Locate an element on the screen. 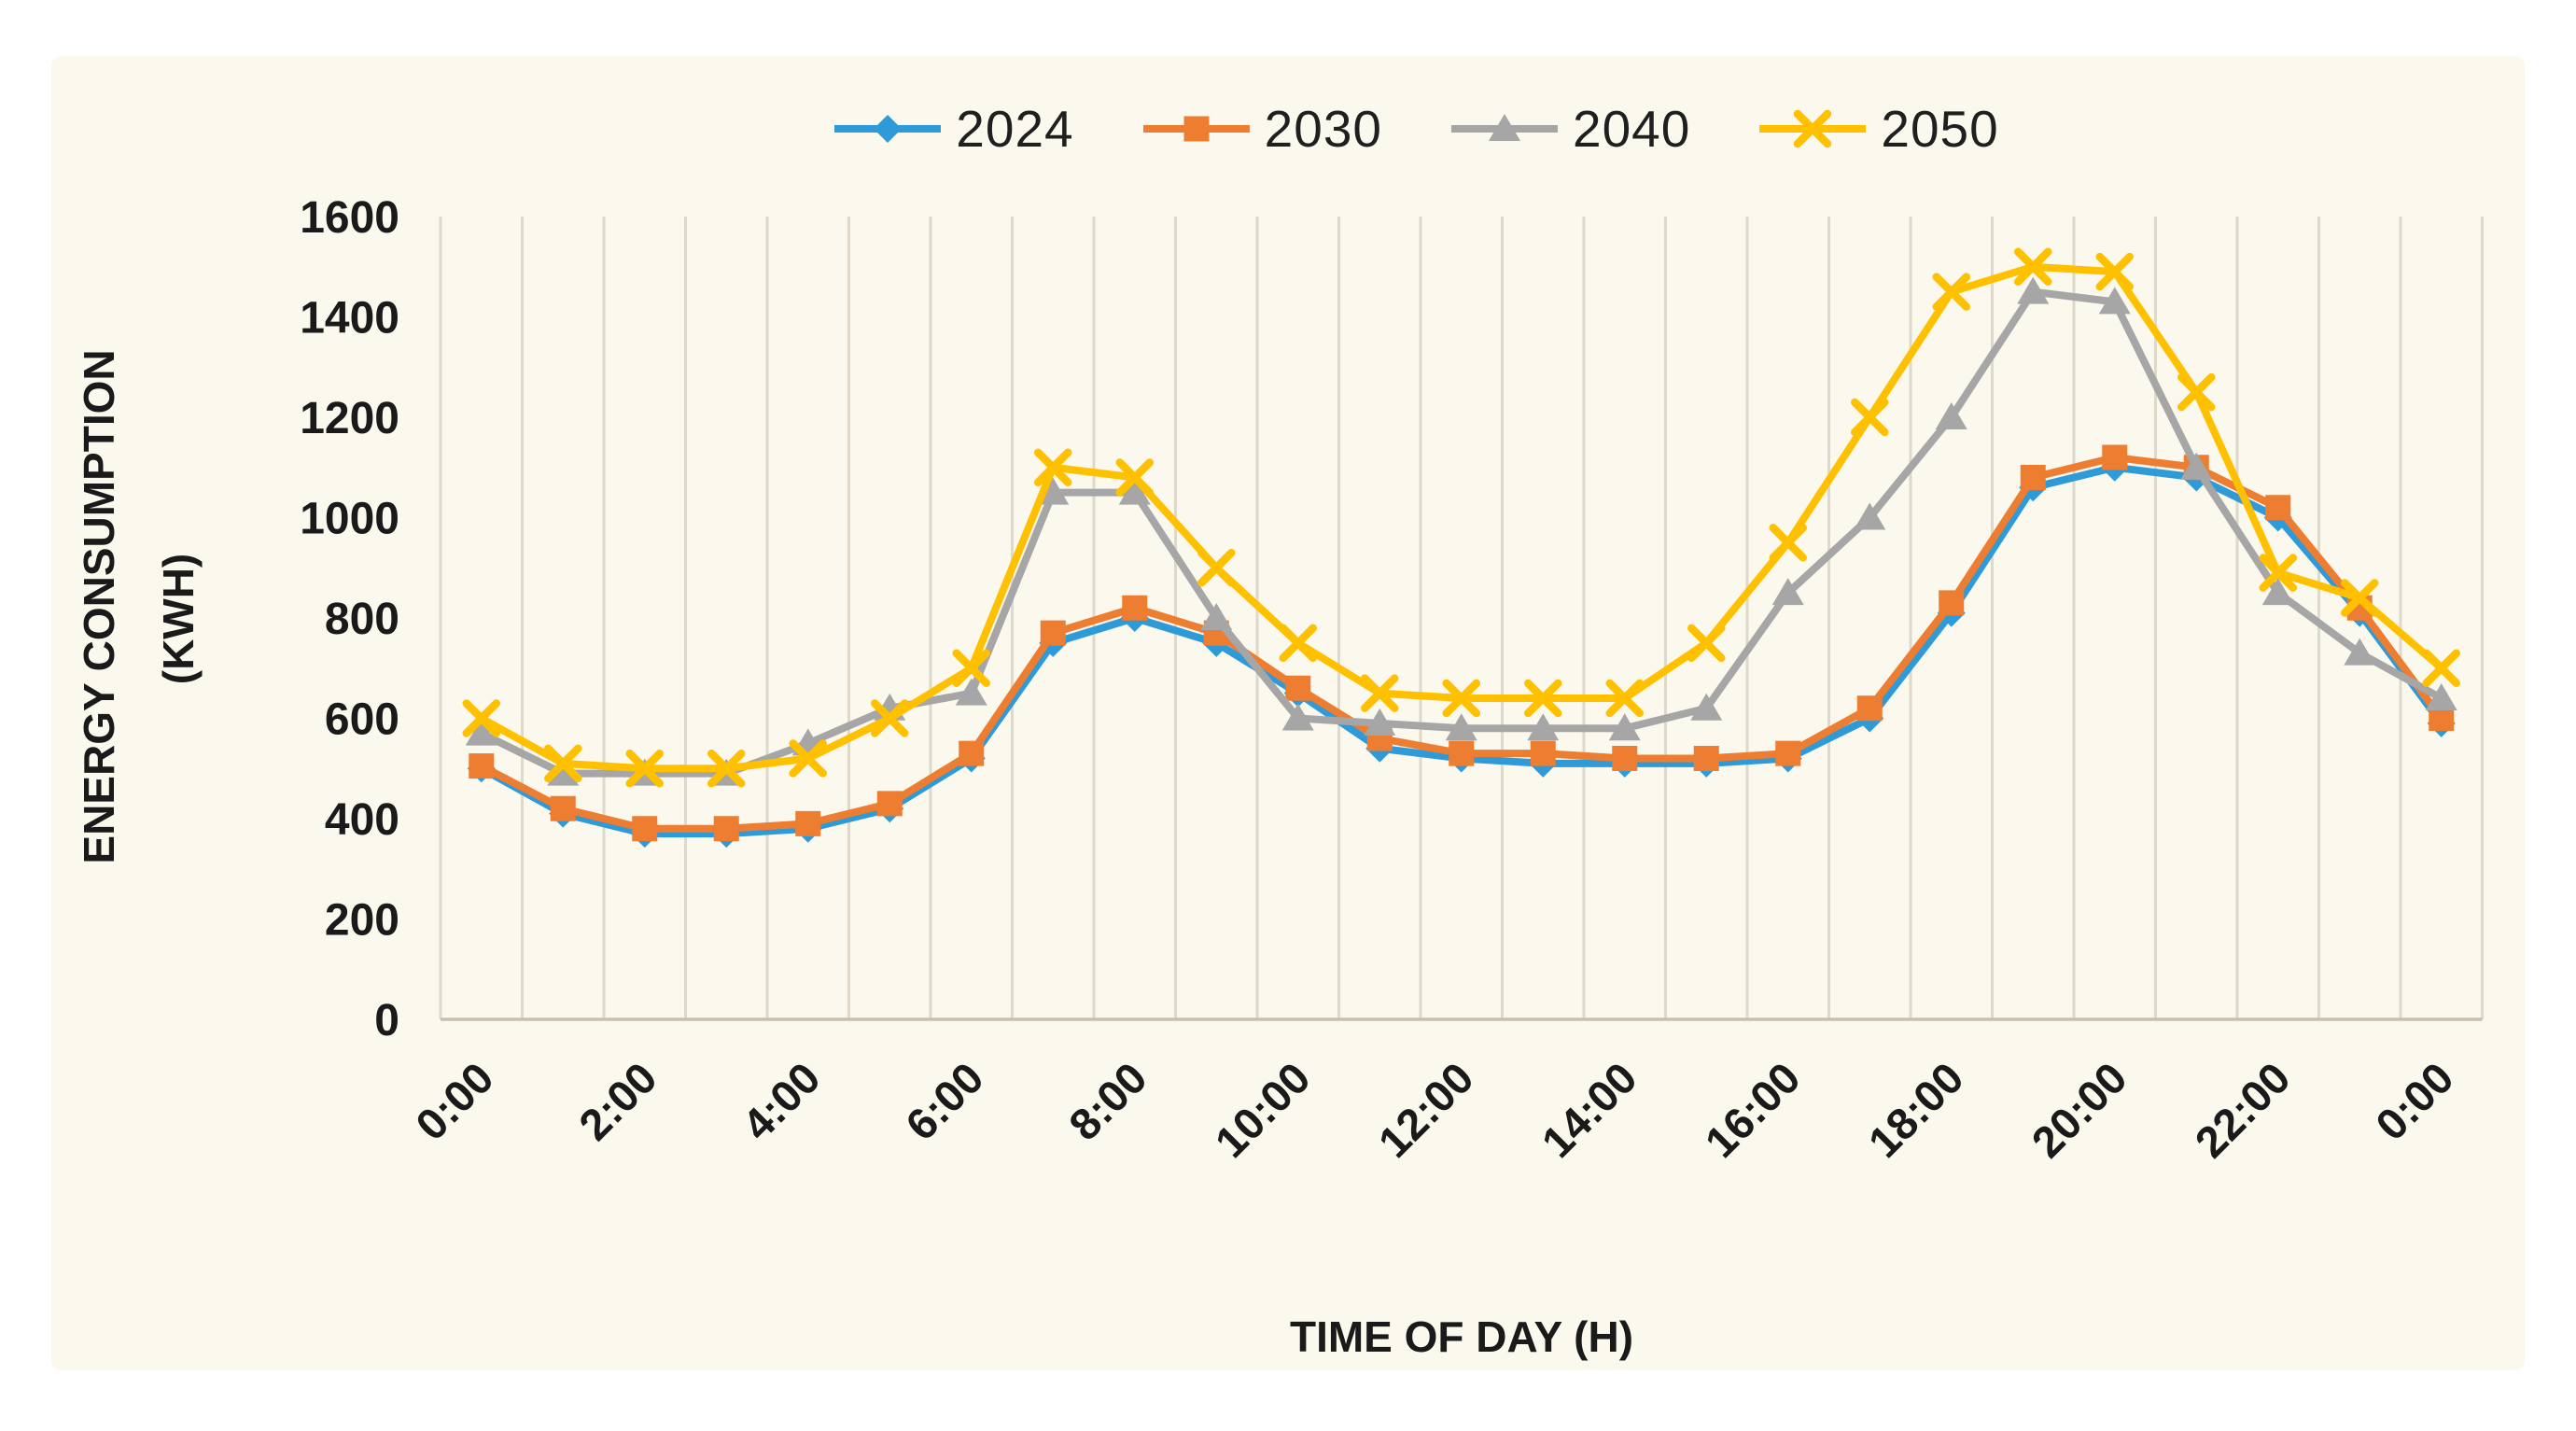  x-tick-label: 22:00 is located at coordinates (2242, 1110).